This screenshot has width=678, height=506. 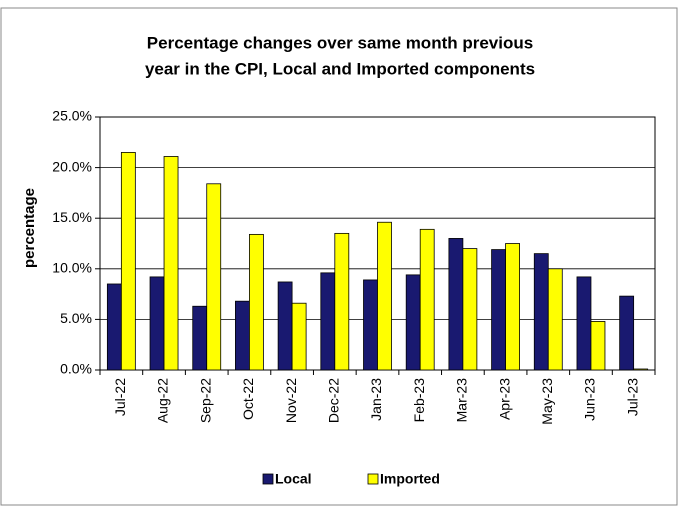 What do you see at coordinates (590, 399) in the screenshot?
I see `x-tick-label: Jun-23` at bounding box center [590, 399].